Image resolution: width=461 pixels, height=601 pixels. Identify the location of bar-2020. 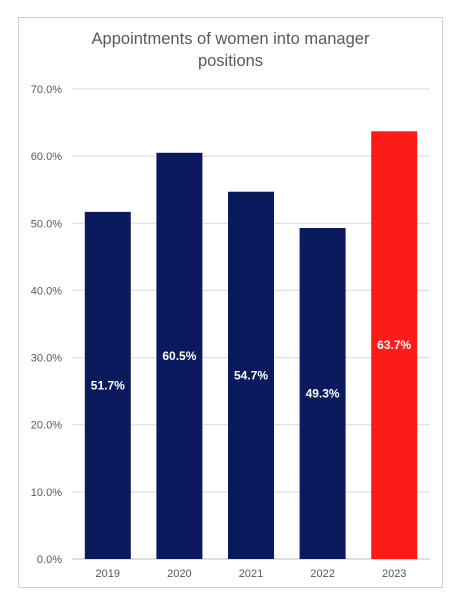
(179, 356).